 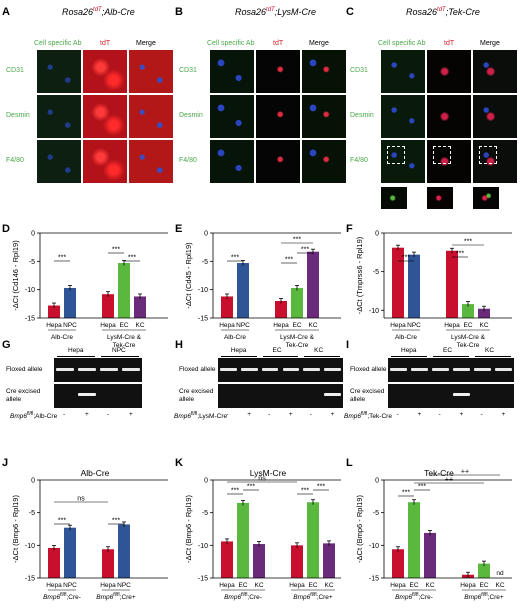 What do you see at coordinates (15, 275) in the screenshot?
I see `y-axis-label: -ΔCt (Cd146 - Rpl19)` at bounding box center [15, 275].